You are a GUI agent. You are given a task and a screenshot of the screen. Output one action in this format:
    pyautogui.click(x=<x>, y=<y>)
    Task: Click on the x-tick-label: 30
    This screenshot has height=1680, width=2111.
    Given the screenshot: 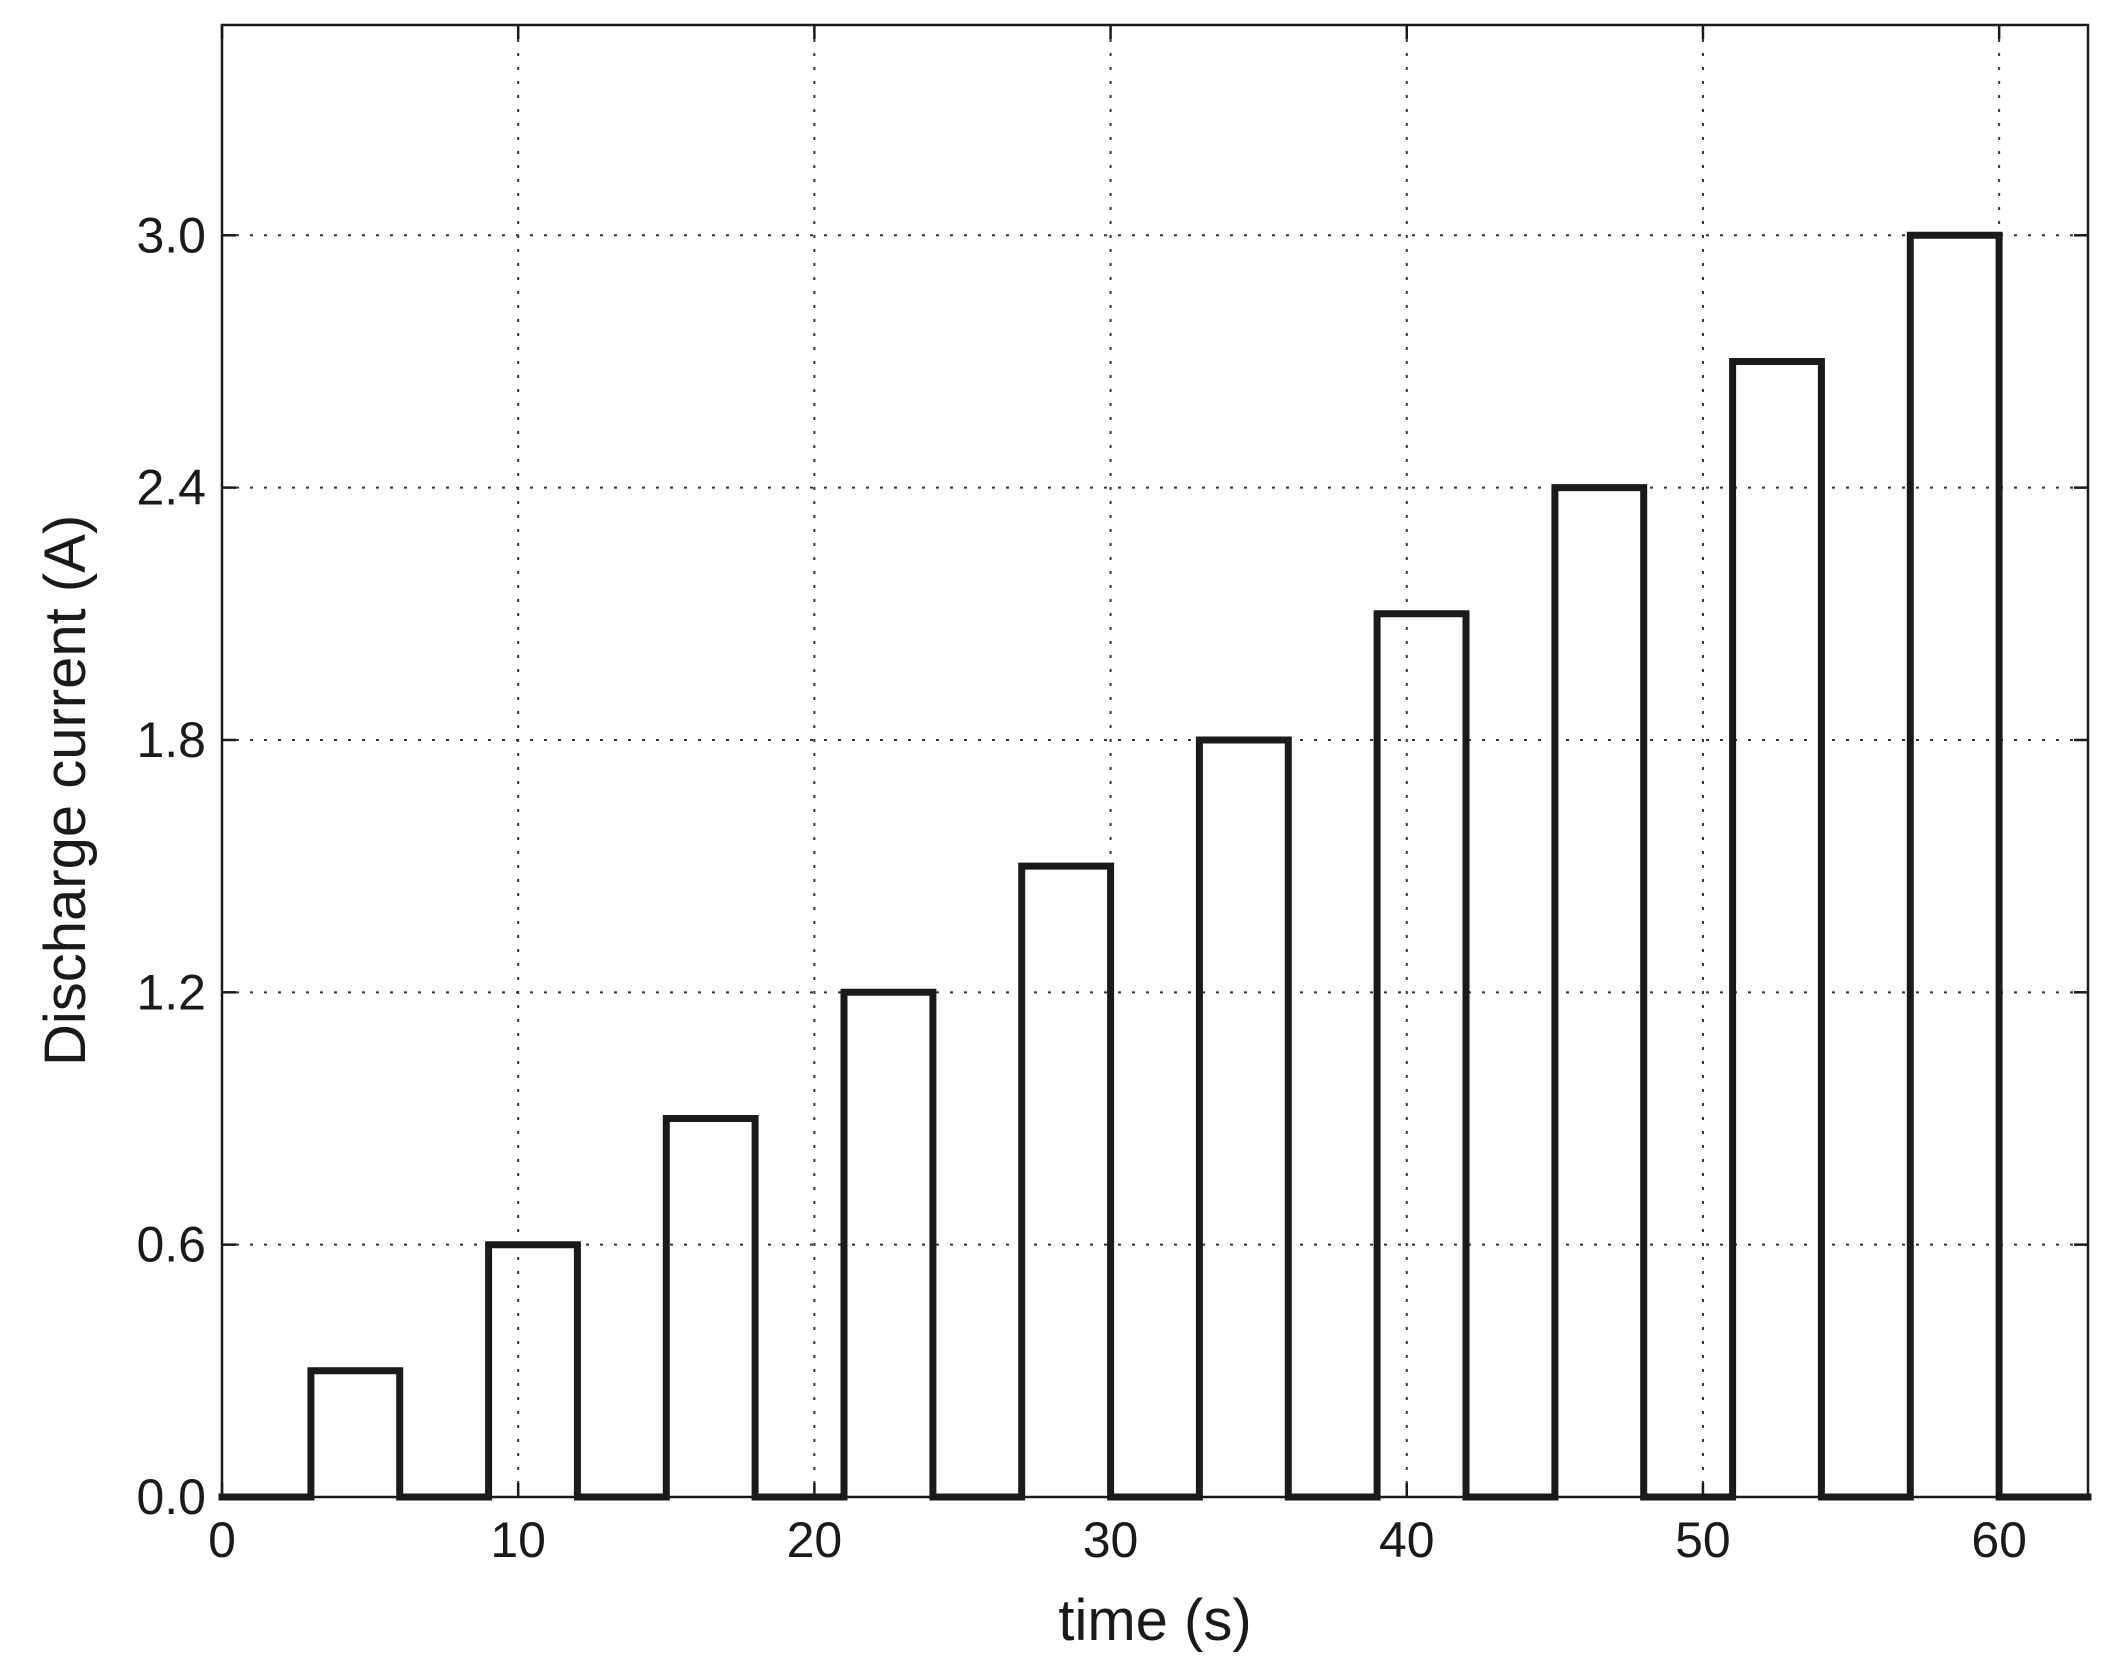 What is the action you would take?
    pyautogui.click(x=1111, y=1540)
    